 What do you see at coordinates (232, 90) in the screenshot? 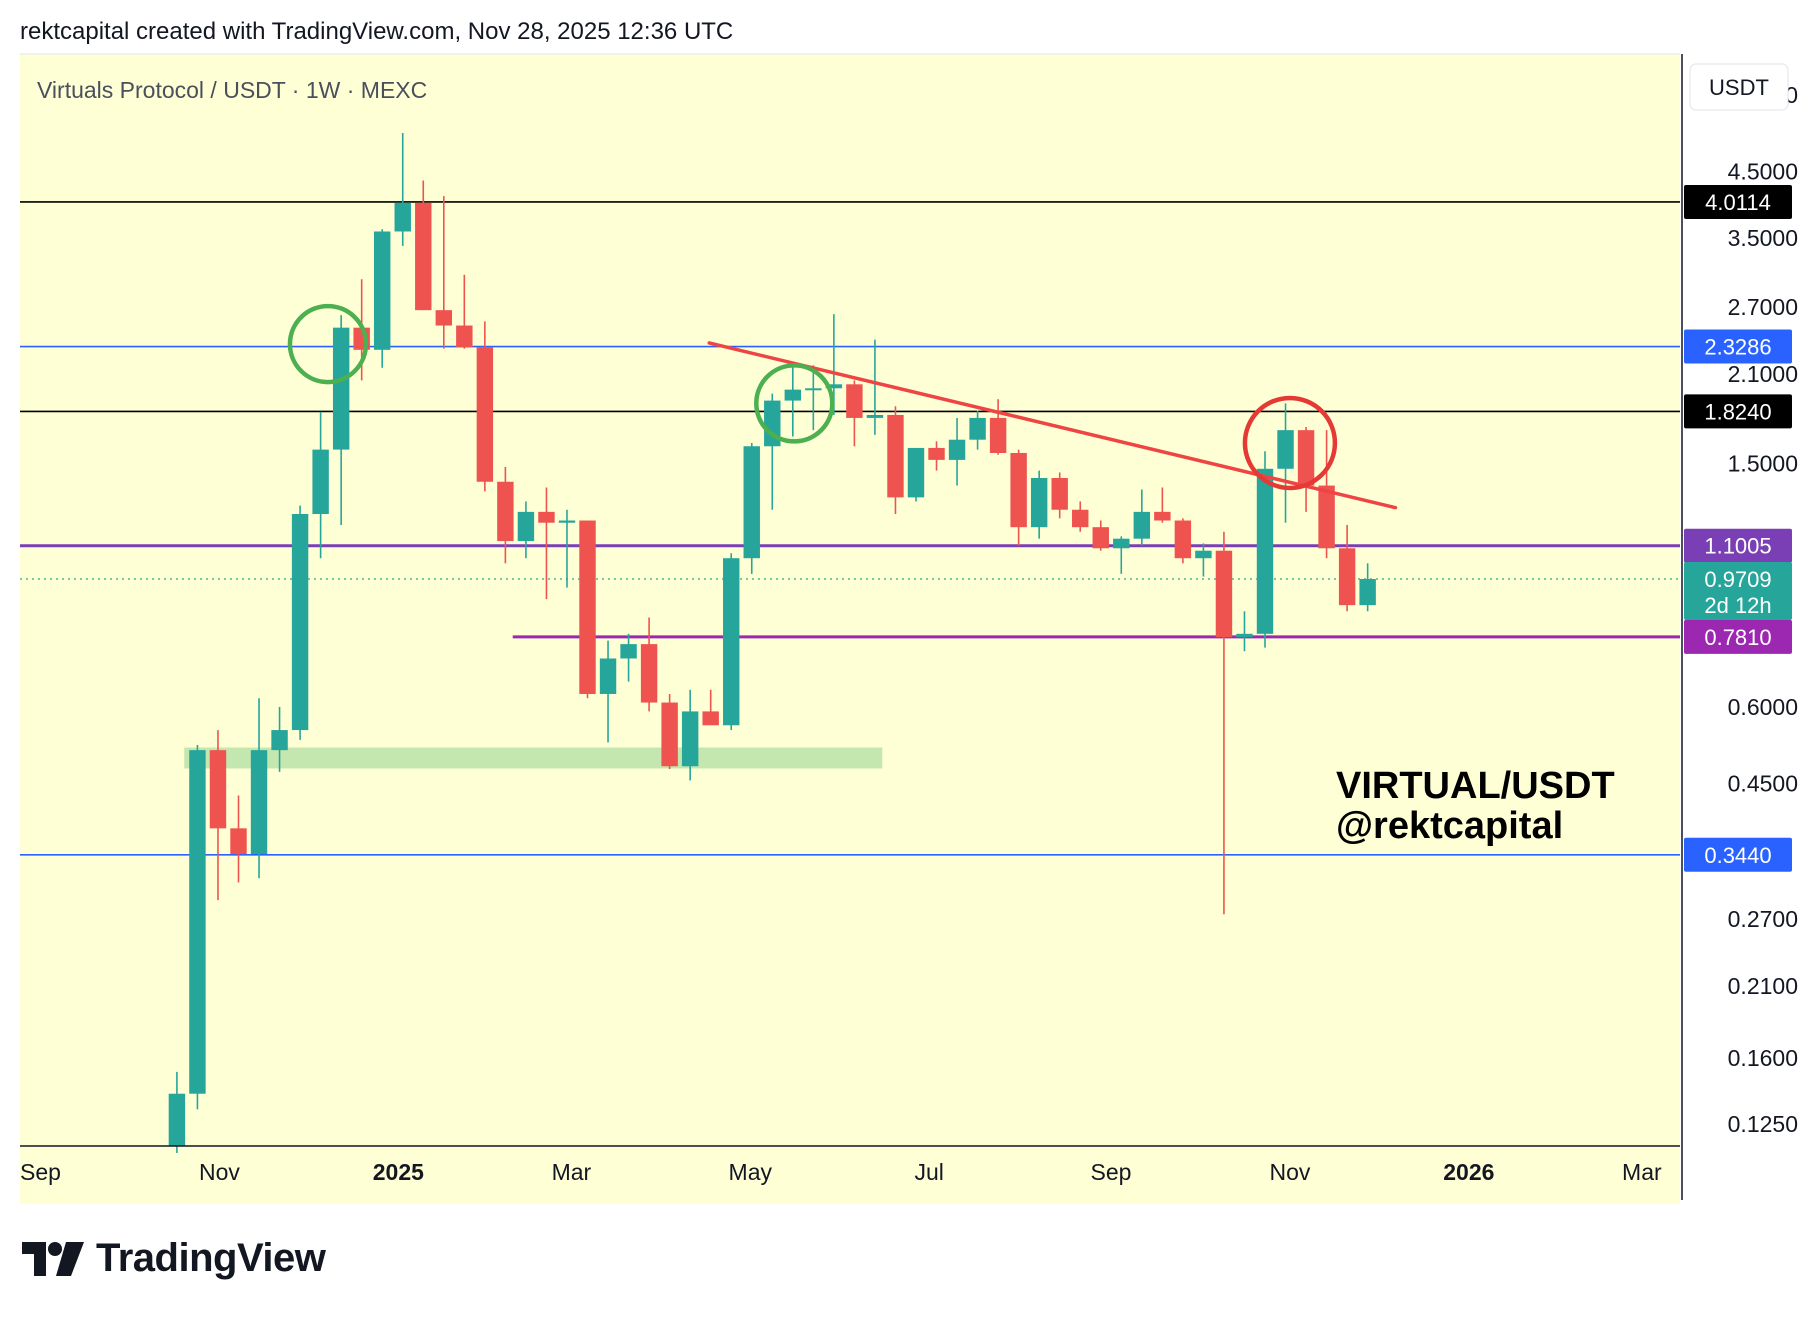
I see `symbol-line: Virtuals Protocol / USDT · 1W · MEXC` at bounding box center [232, 90].